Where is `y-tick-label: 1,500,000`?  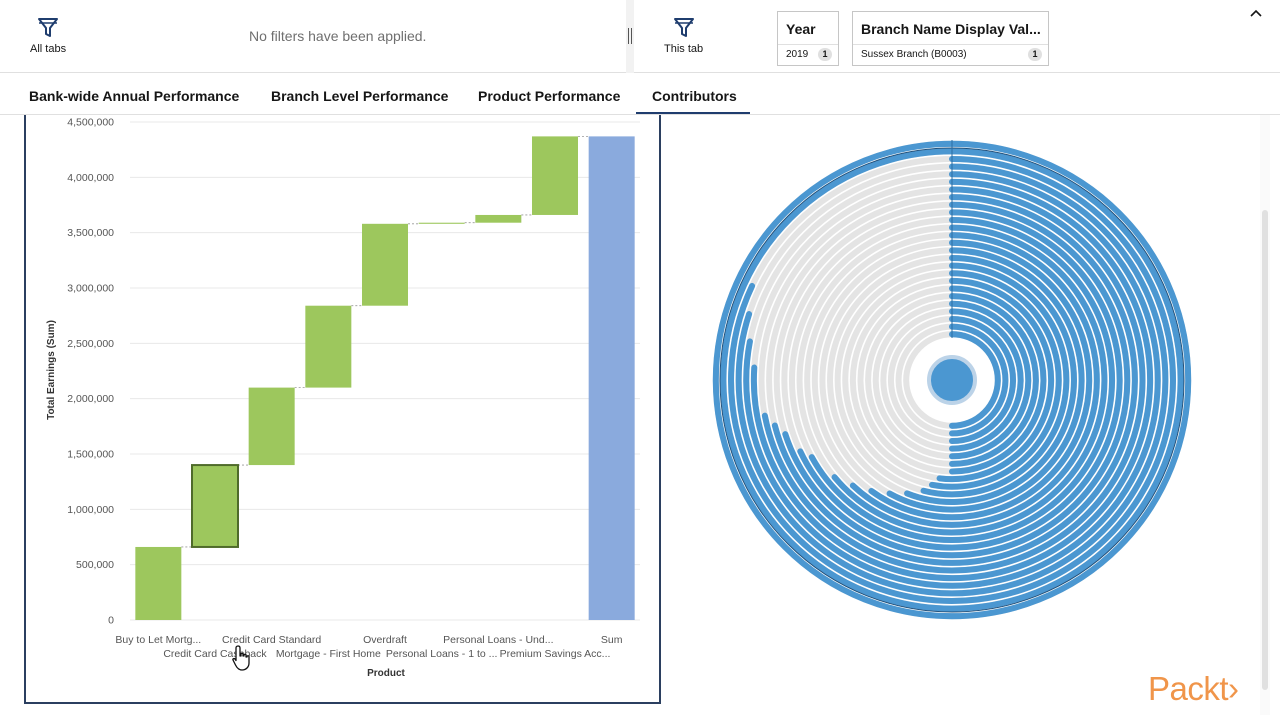
y-tick-label: 1,500,000 is located at coordinates (90, 455).